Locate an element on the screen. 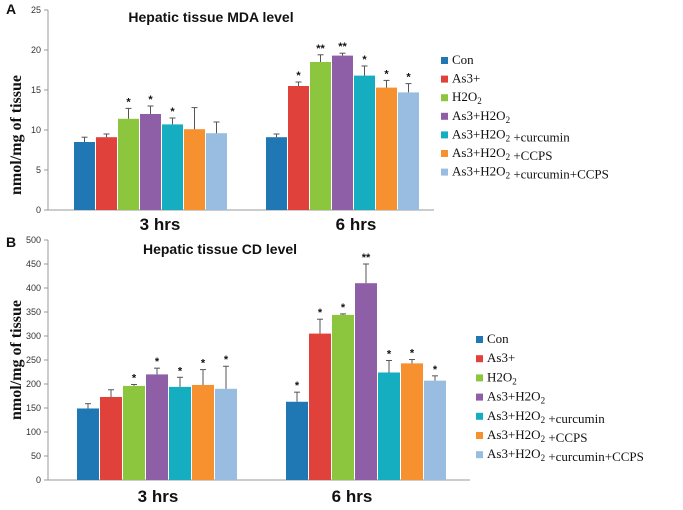  y-tick-label: 200 is located at coordinates (33, 384).